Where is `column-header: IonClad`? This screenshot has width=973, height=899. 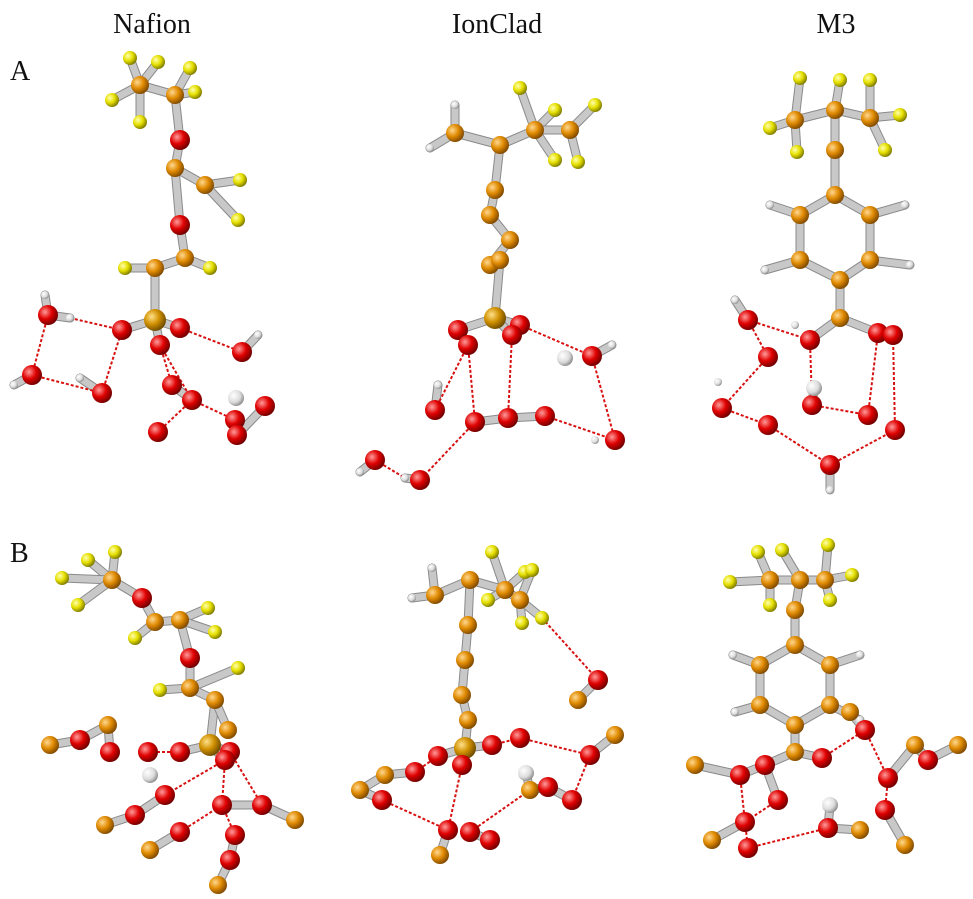 column-header: IonClad is located at coordinates (497, 24).